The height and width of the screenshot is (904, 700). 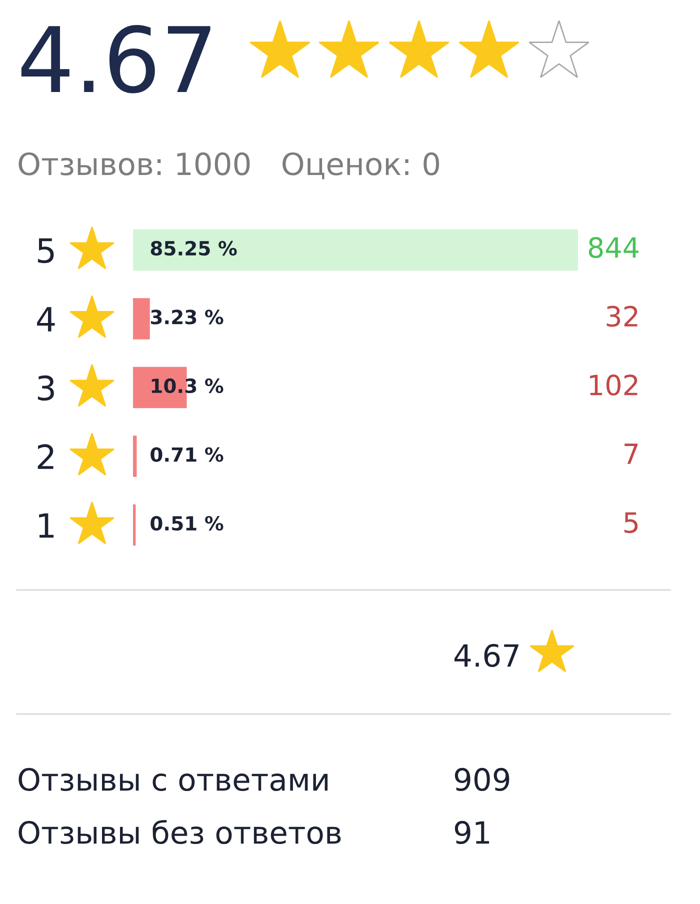 I want to click on data-label: 85.25 %, so click(x=193, y=248).